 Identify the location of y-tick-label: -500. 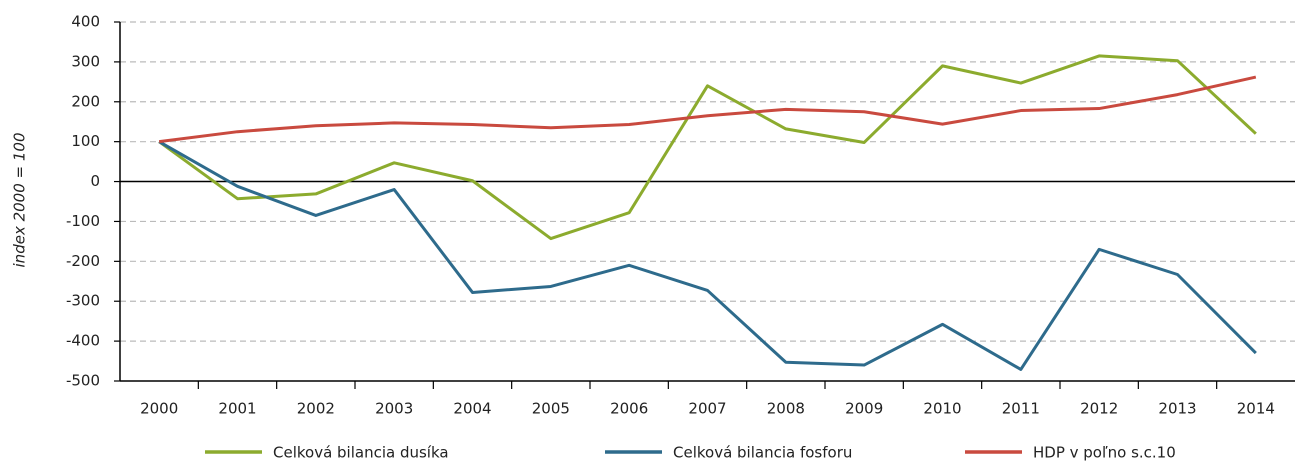
(83, 381).